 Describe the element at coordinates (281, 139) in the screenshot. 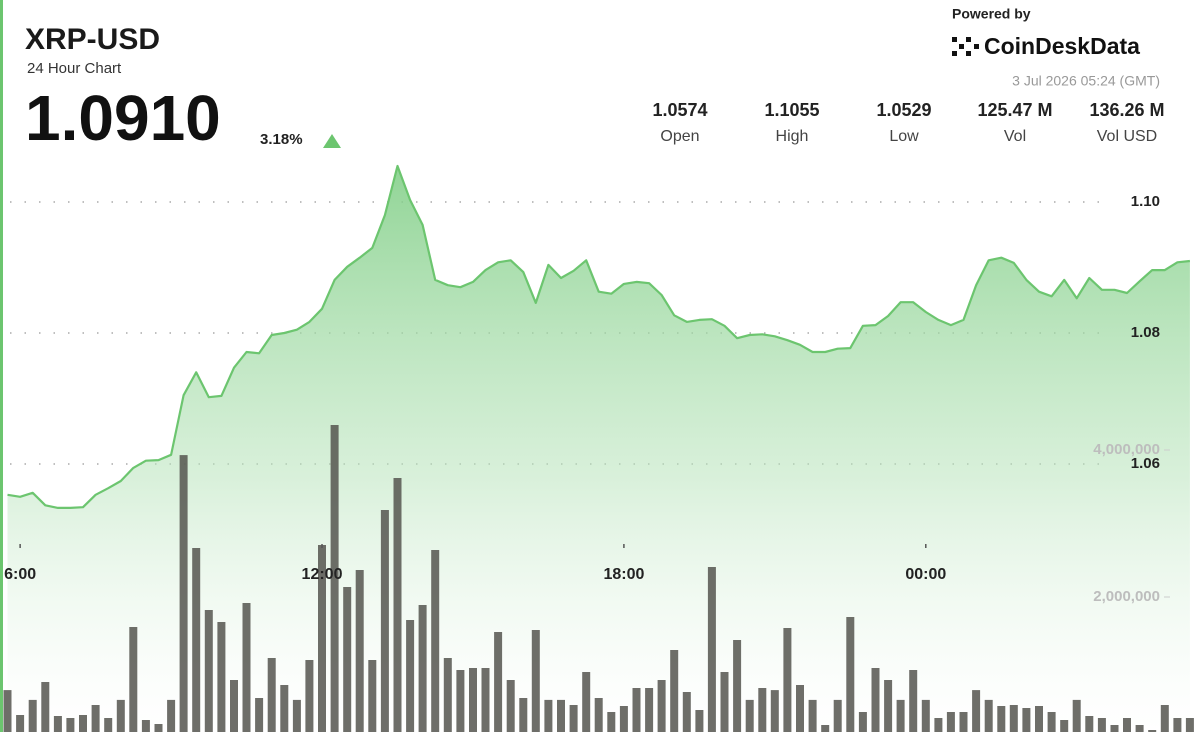

I see `change-percent: 3.18%` at that location.